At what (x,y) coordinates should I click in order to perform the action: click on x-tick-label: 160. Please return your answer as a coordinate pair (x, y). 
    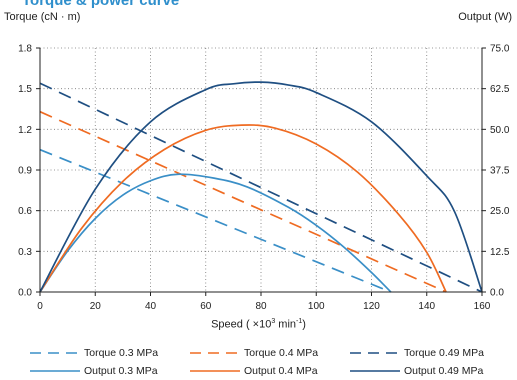
    Looking at the image, I should click on (482, 306).